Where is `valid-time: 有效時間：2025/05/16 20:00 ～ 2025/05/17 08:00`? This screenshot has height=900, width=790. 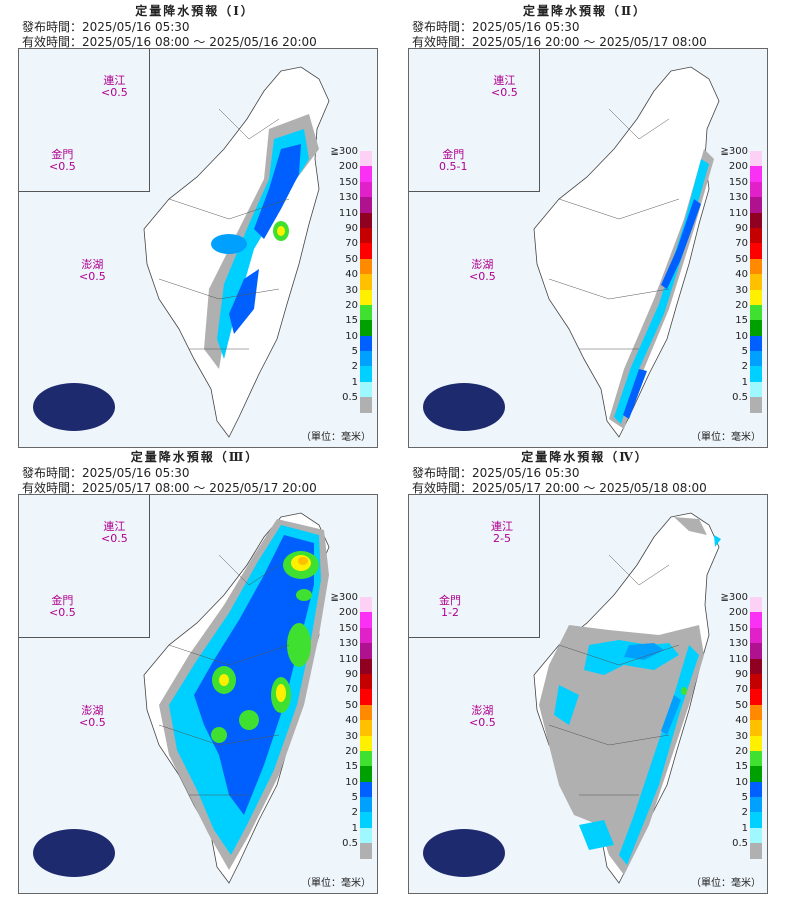 valid-time: 有效時間：2025/05/16 20:00 ～ 2025/05/17 08:00 is located at coordinates (559, 42).